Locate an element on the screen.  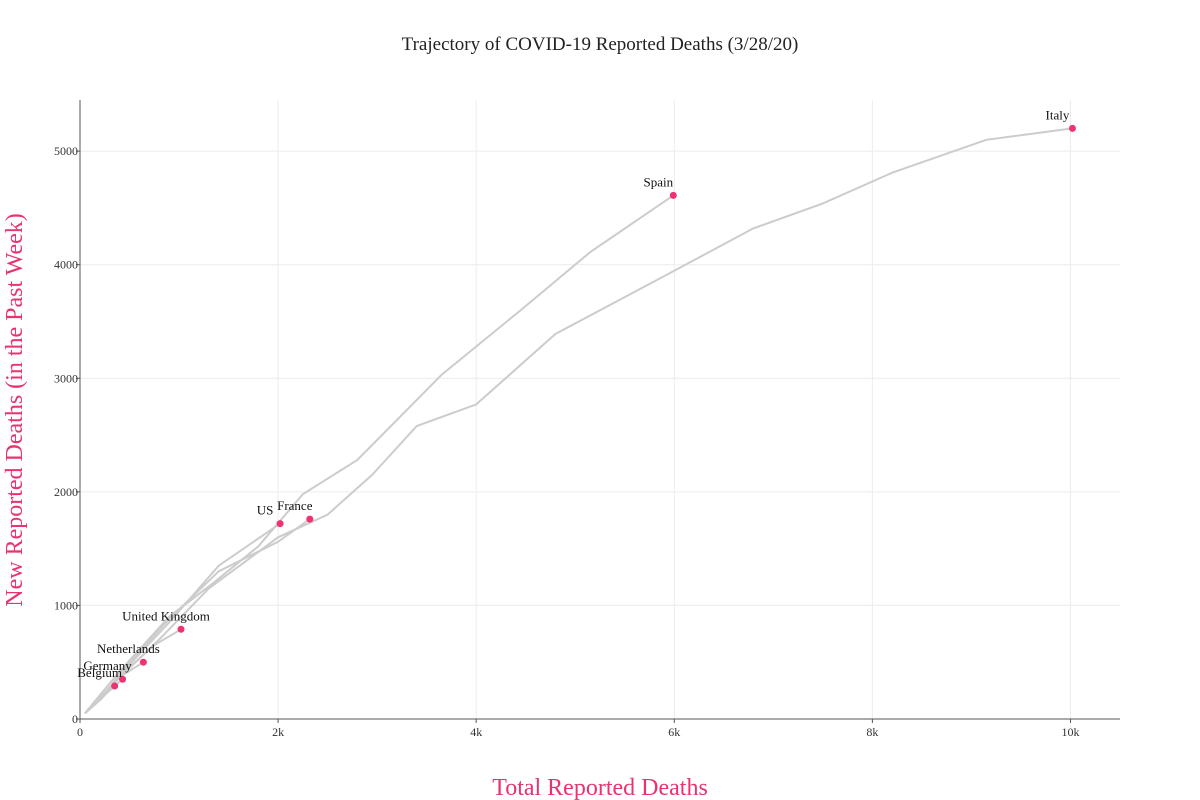
endpoint-france is located at coordinates (310, 519).